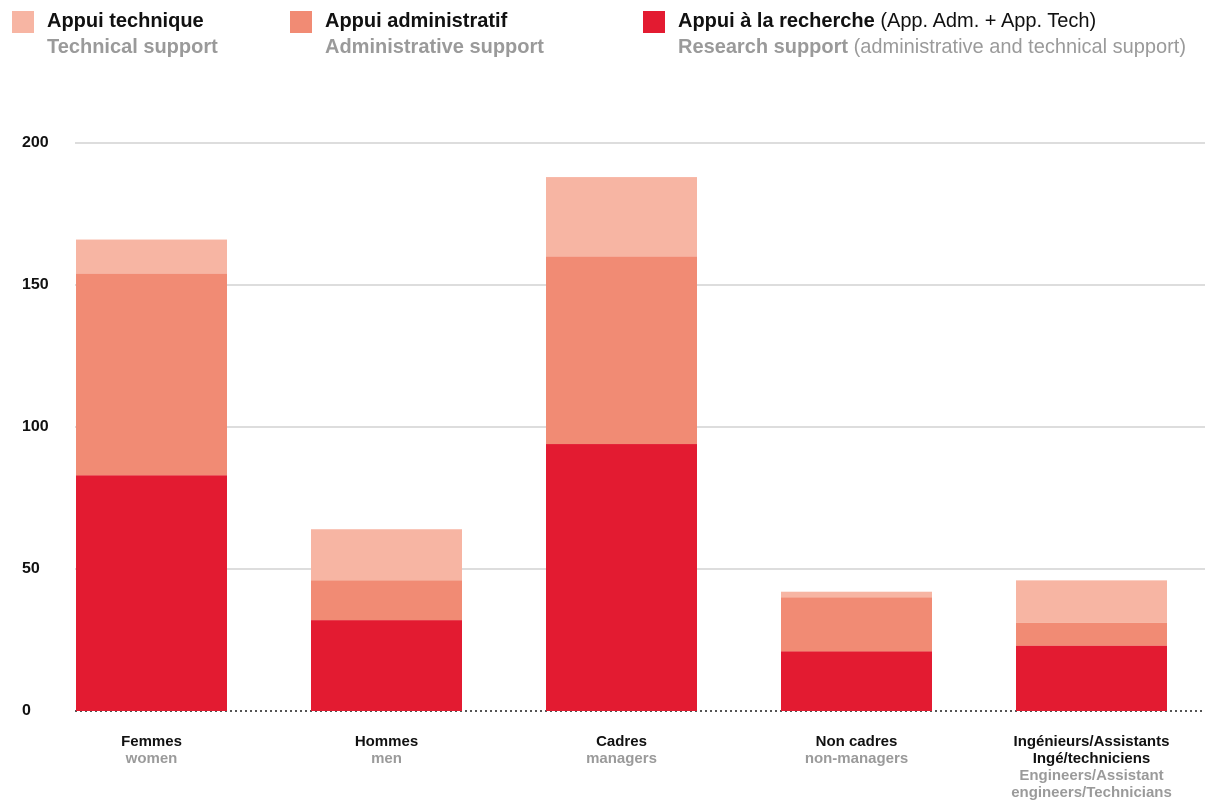 The image size is (1211, 807). I want to click on category-label-en: non-managers, so click(856, 758).